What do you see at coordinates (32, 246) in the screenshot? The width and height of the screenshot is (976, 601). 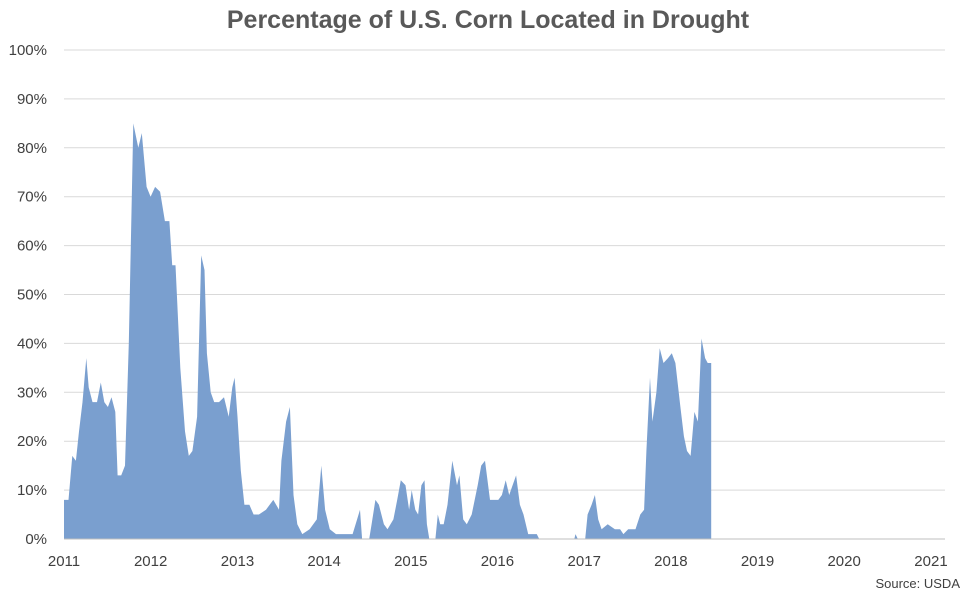 I see `y-tick-label: 60%` at bounding box center [32, 246].